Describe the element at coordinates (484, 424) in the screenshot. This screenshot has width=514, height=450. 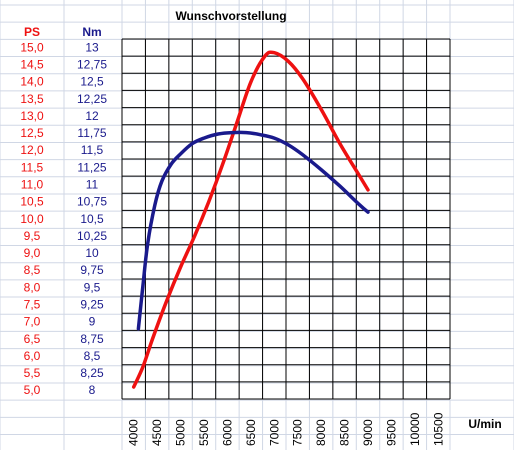
I see `x-axis-label: U/min` at that location.